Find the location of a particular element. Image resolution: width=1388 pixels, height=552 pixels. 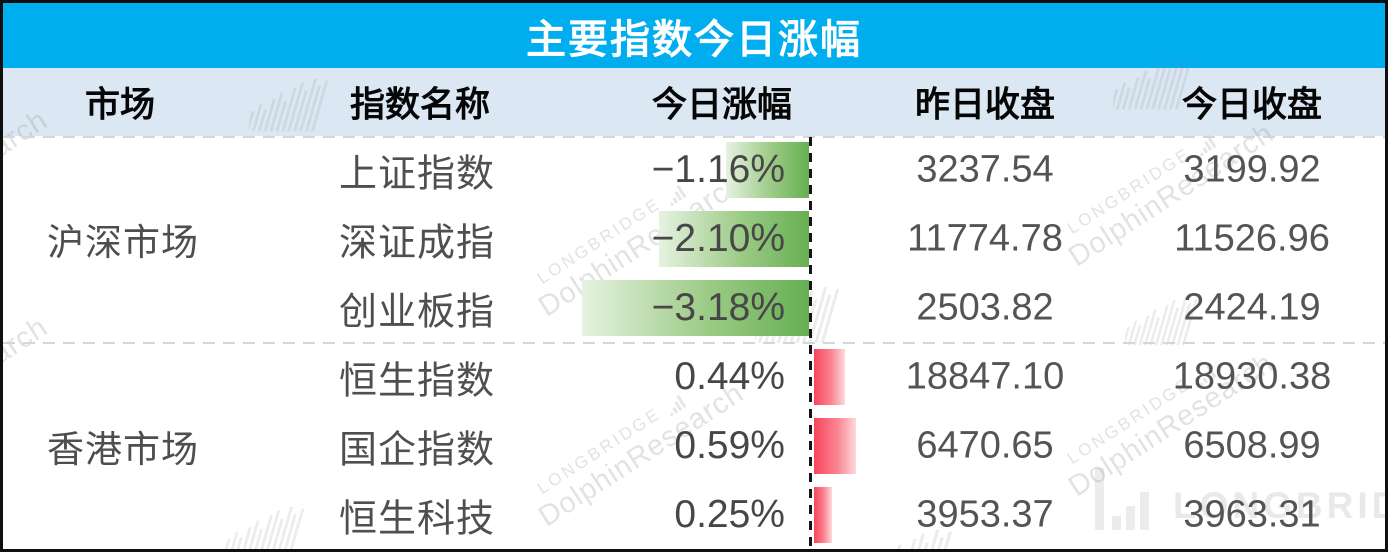

column-header-today-change: 今日涨幅 is located at coordinates (721, 105).